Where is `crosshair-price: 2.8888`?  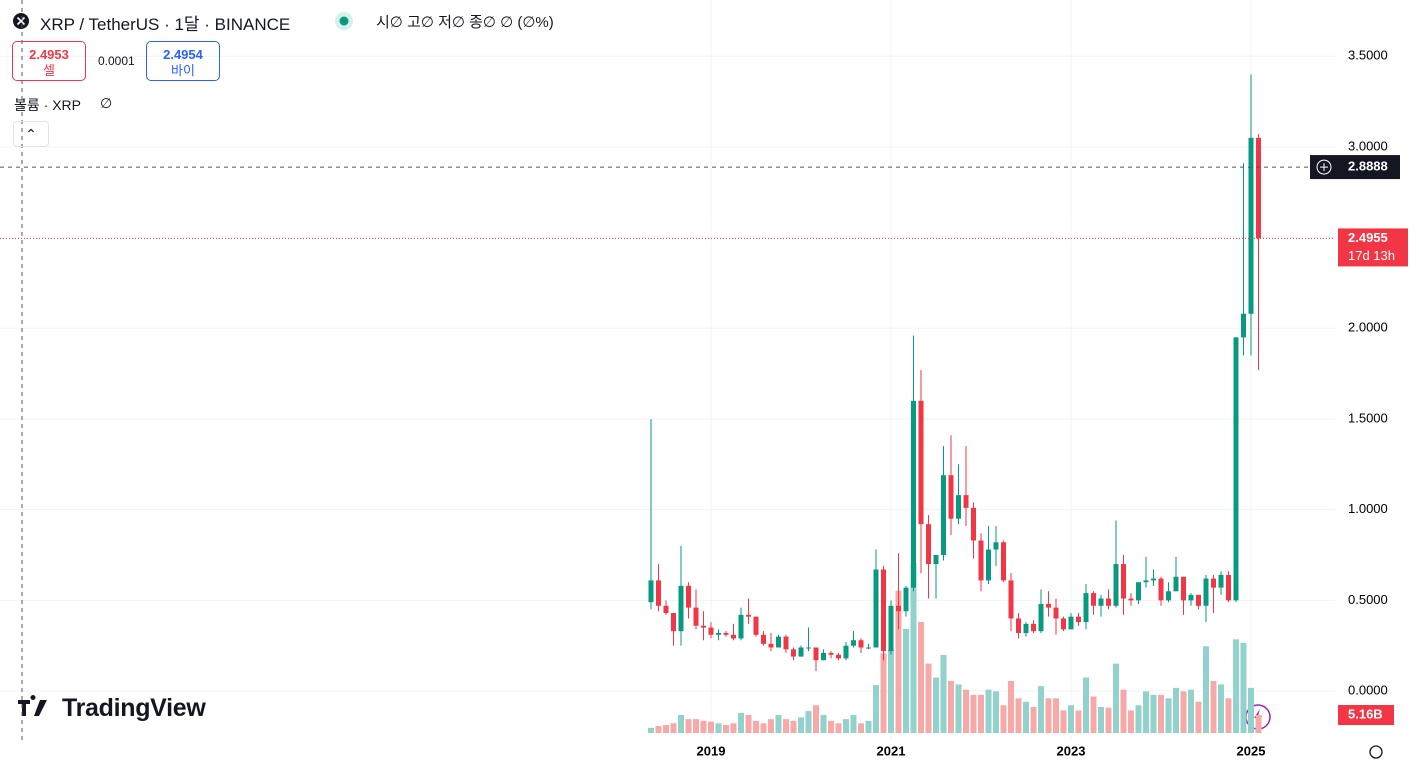 crosshair-price: 2.8888 is located at coordinates (1368, 166).